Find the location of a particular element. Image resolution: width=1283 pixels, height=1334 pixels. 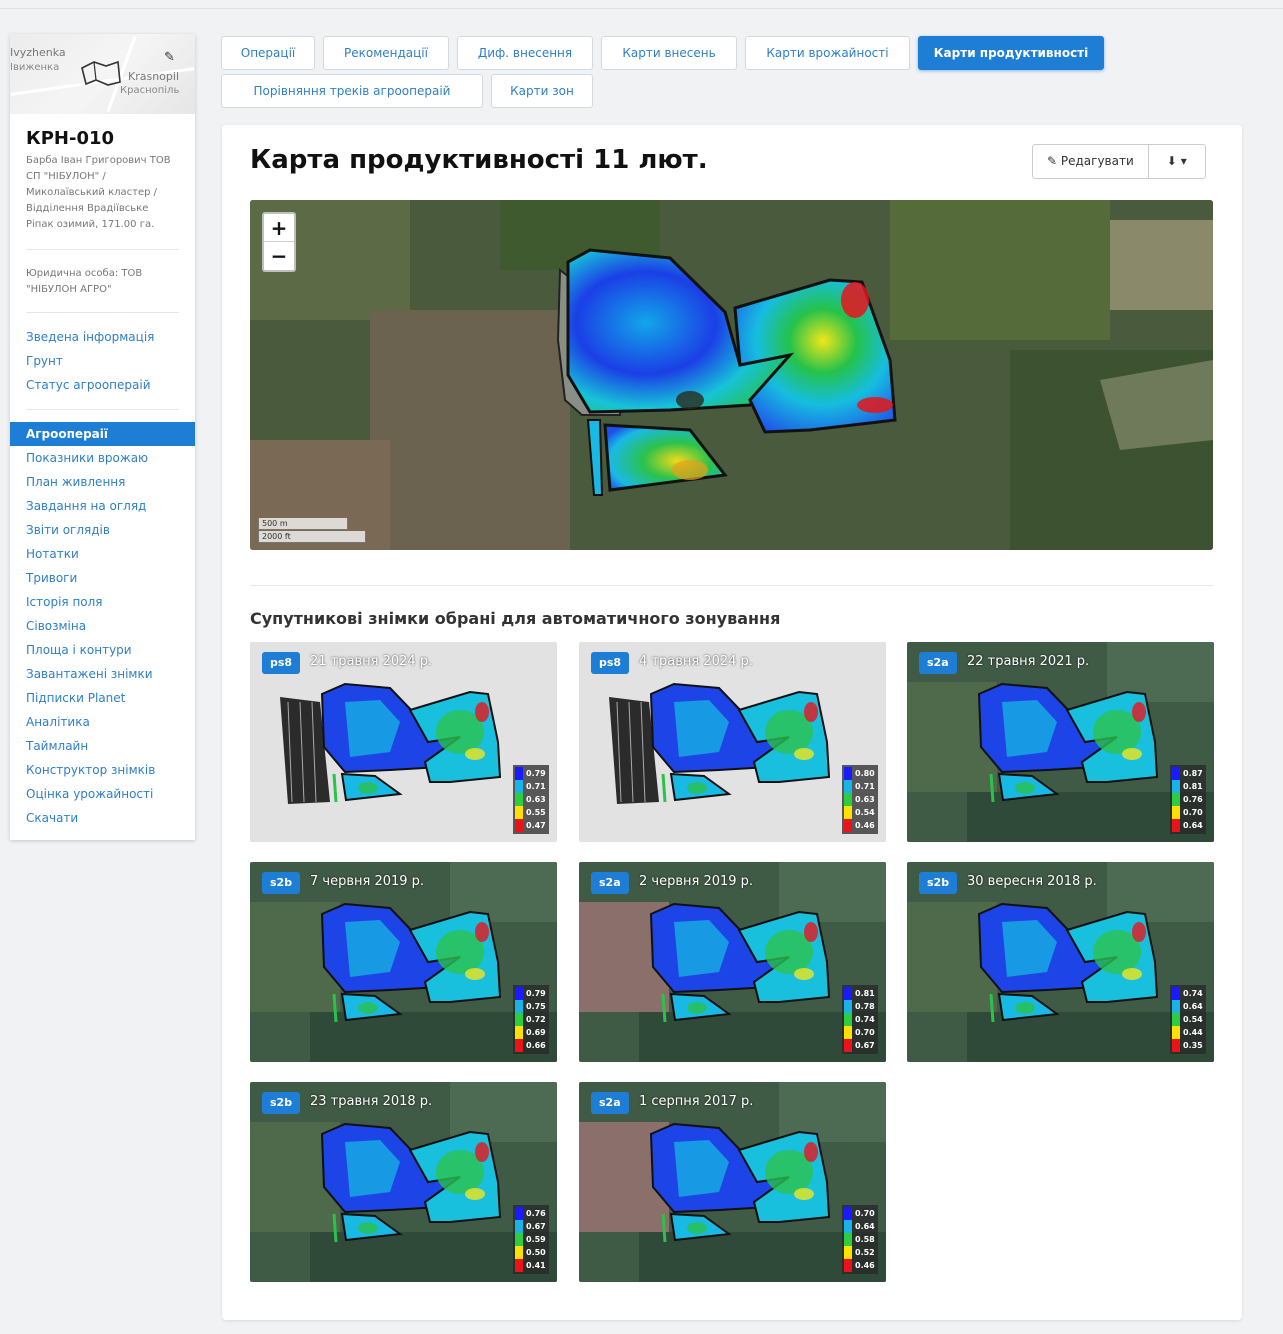

legend-row: 0.72 is located at coordinates (531, 1019).